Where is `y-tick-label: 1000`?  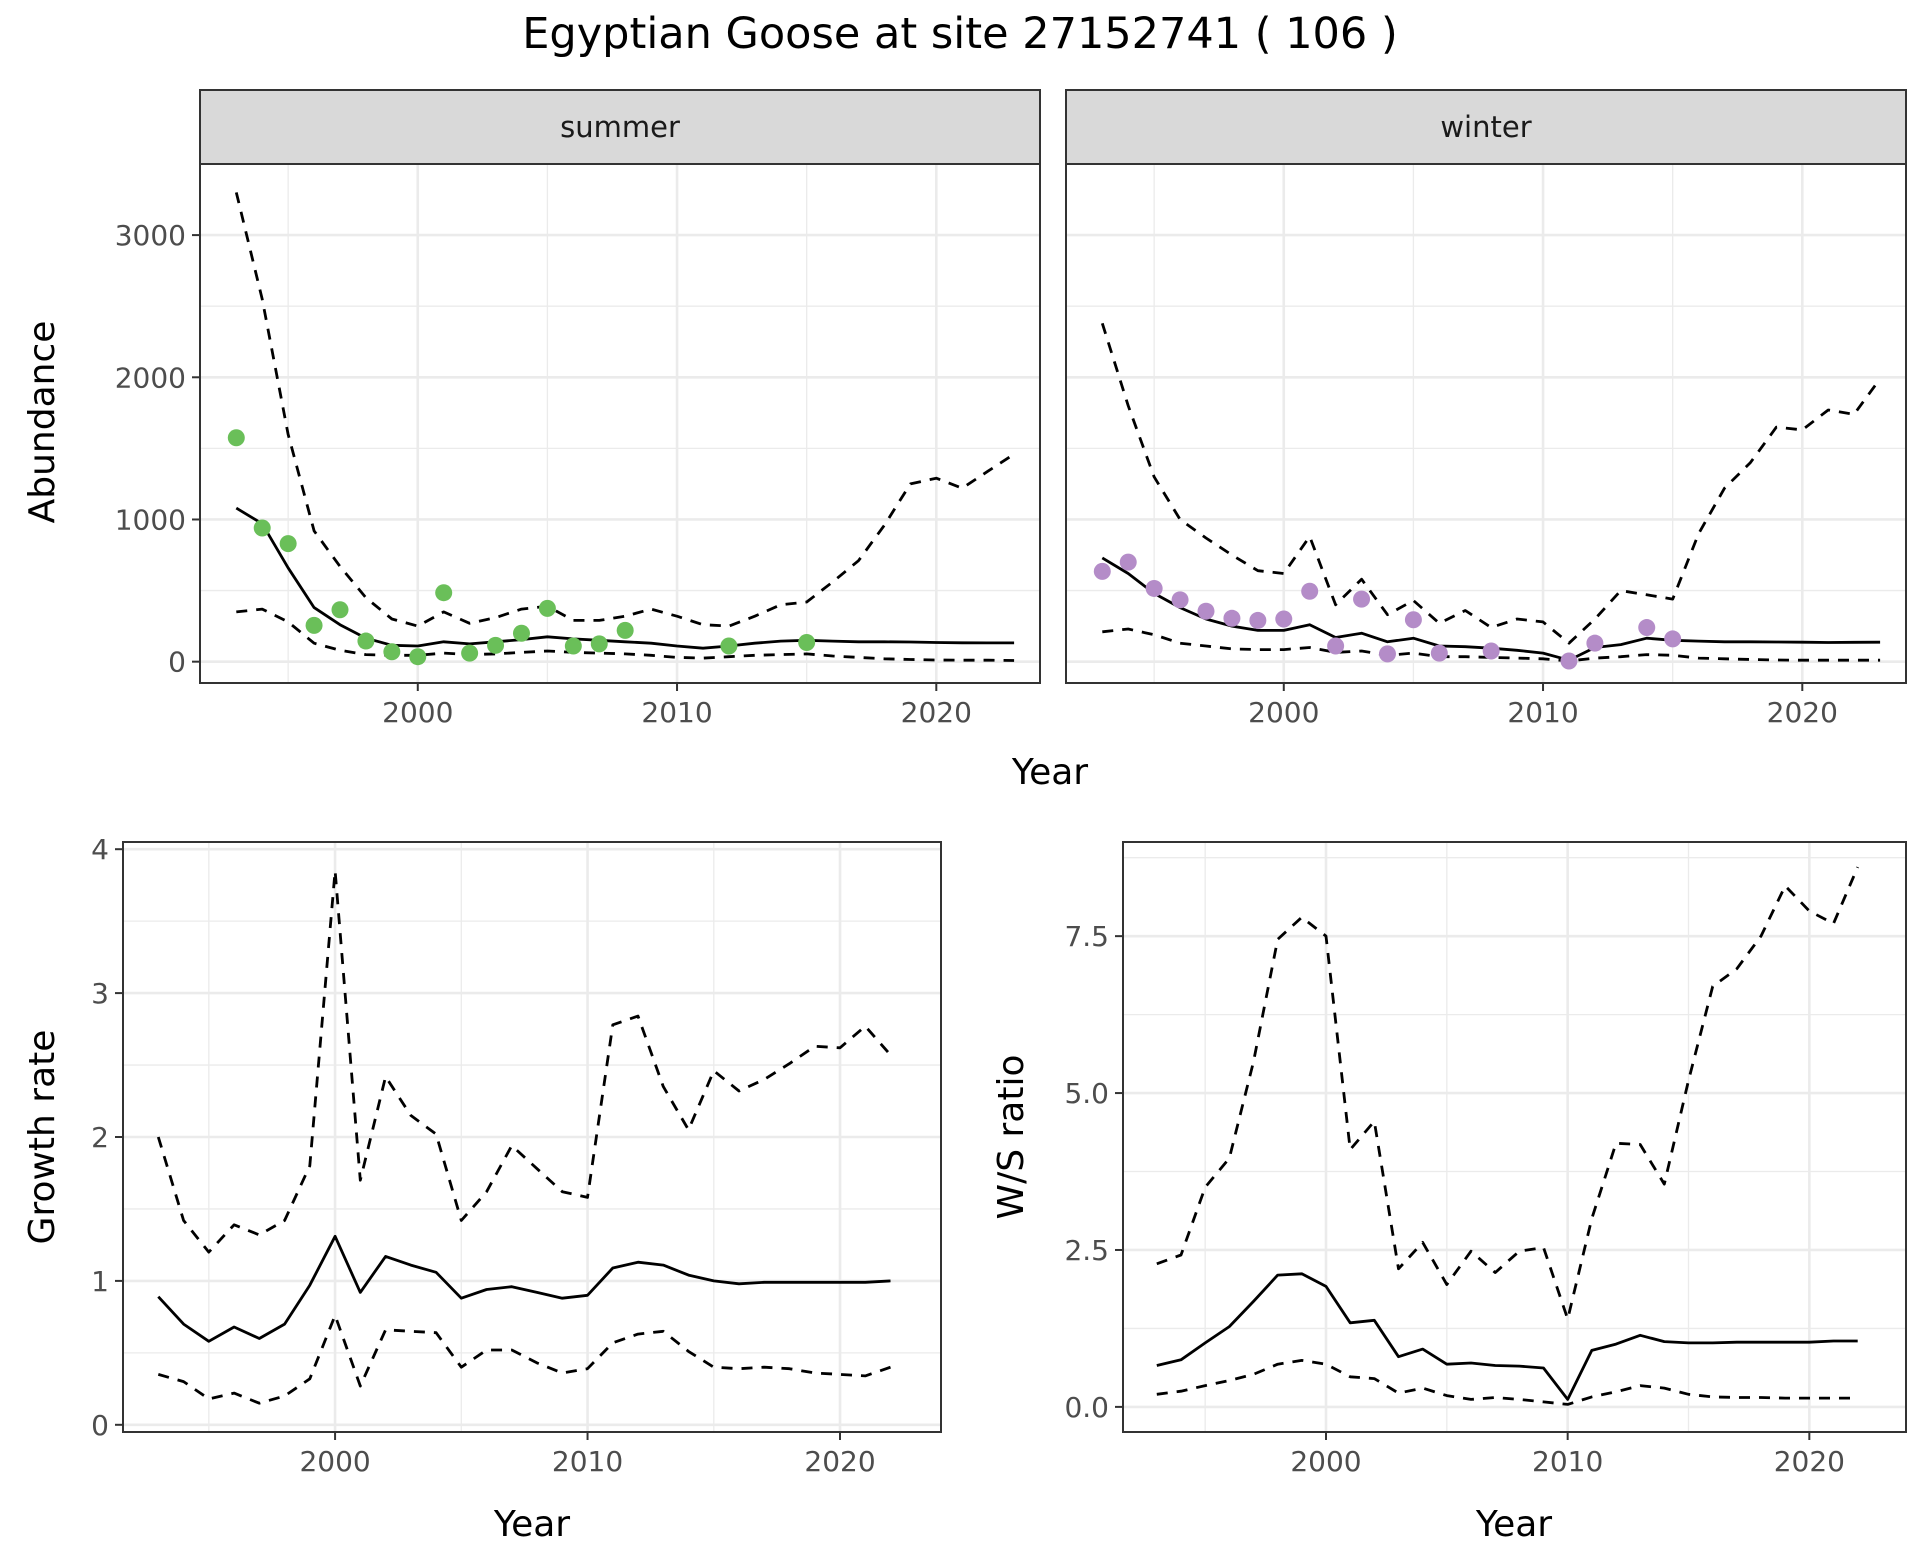 y-tick-label: 1000 is located at coordinates (150, 519).